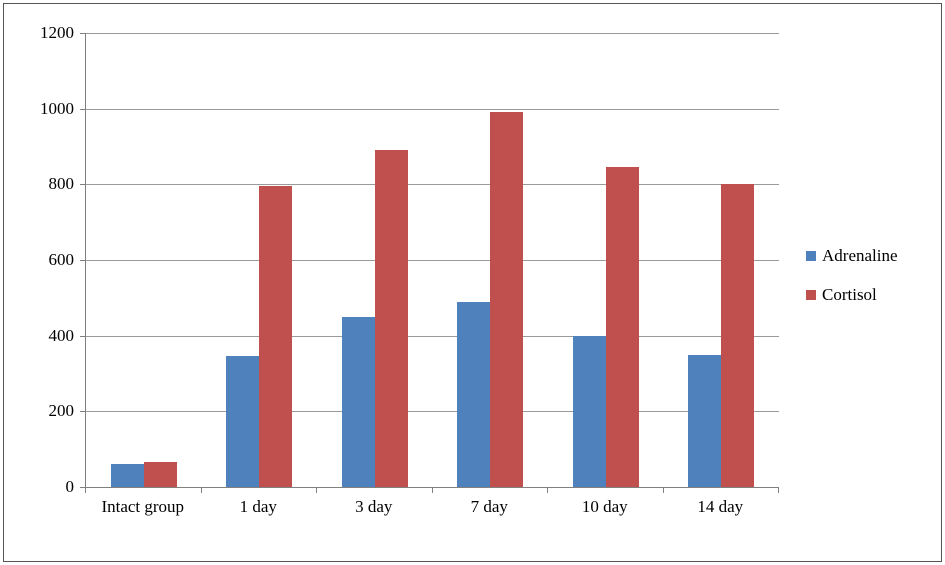 The height and width of the screenshot is (565, 945). I want to click on x-axis-category-label: Intact group, so click(143, 506).